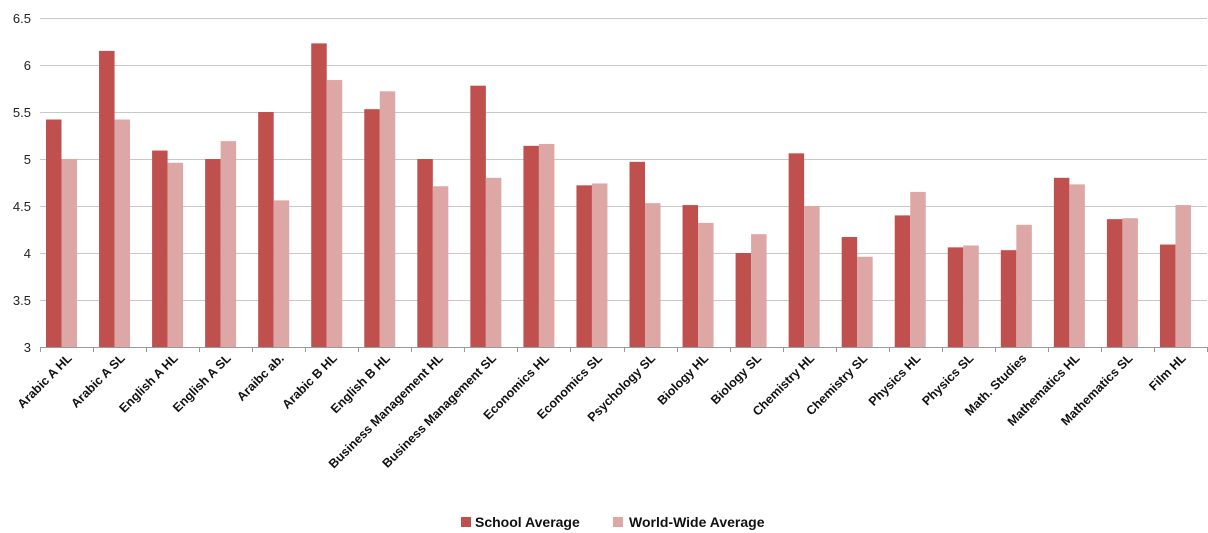 The width and height of the screenshot is (1208, 533). Describe the element at coordinates (697, 522) in the screenshot. I see `legend-label-world-wide-average: World-Wide Average` at that location.